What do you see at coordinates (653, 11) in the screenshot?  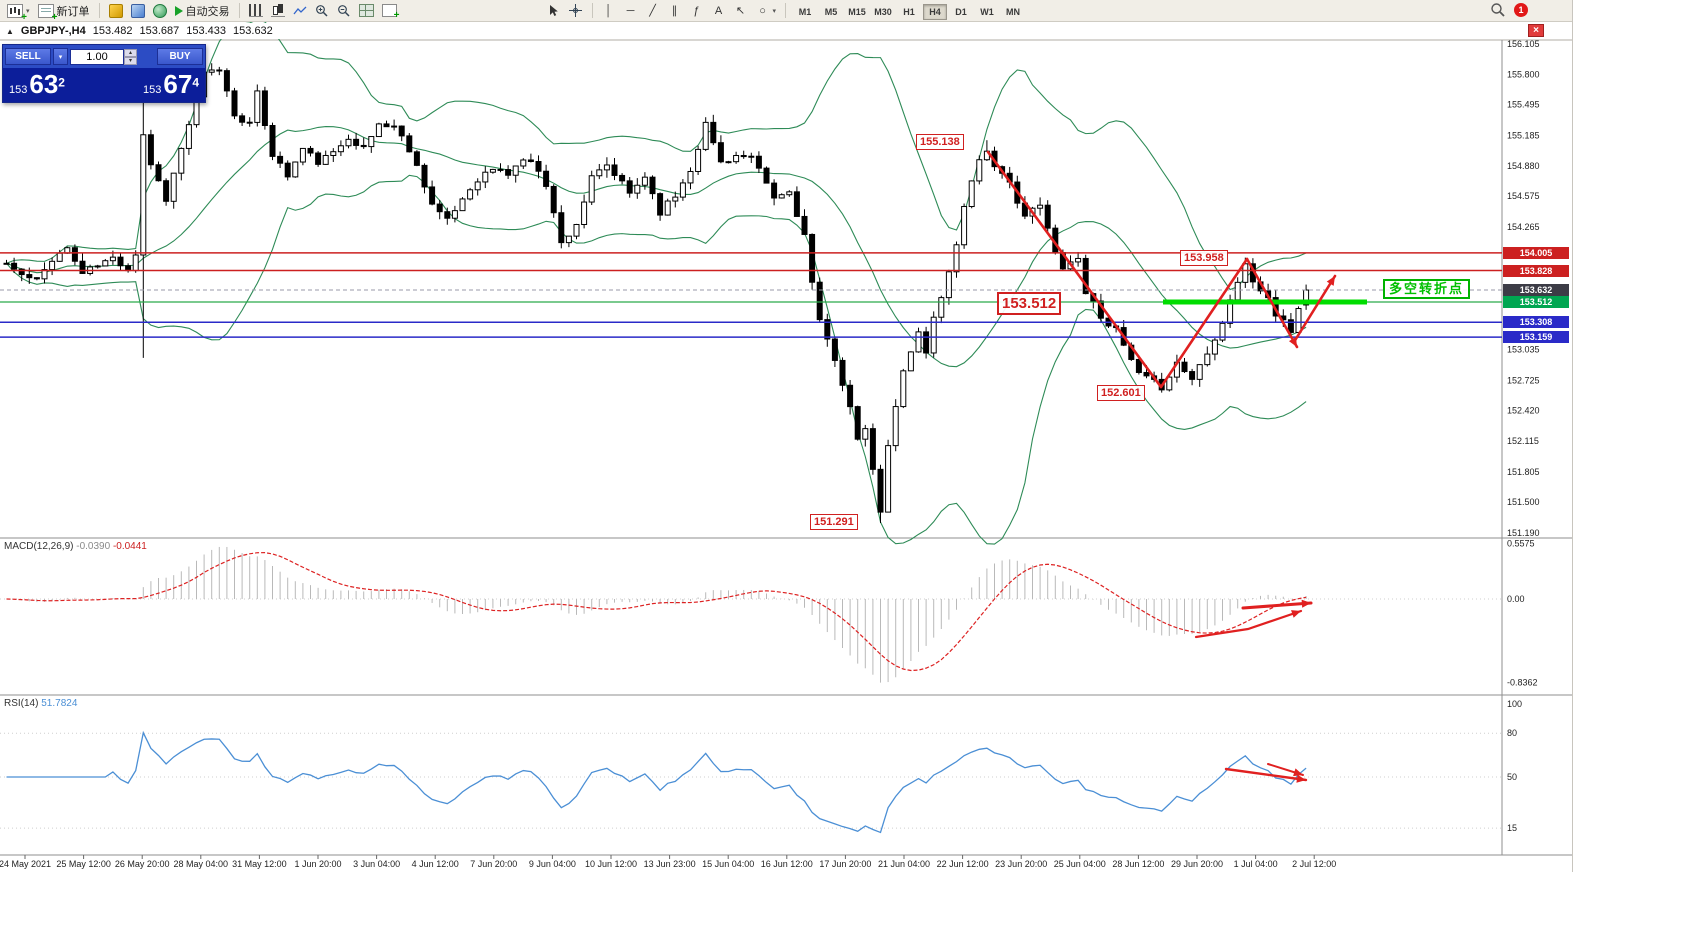 I see `trendline-tool-button: ╱` at bounding box center [653, 11].